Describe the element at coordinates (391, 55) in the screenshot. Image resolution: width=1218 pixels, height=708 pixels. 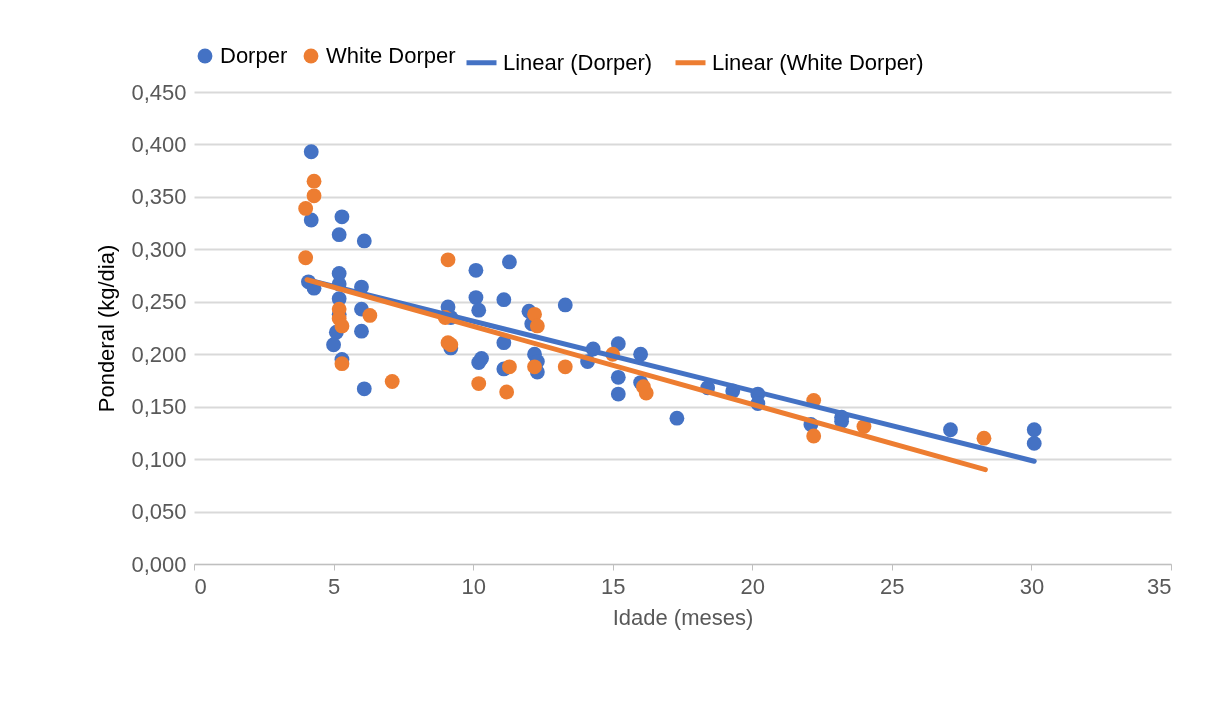
I see `legend-label: White Dorper` at that location.